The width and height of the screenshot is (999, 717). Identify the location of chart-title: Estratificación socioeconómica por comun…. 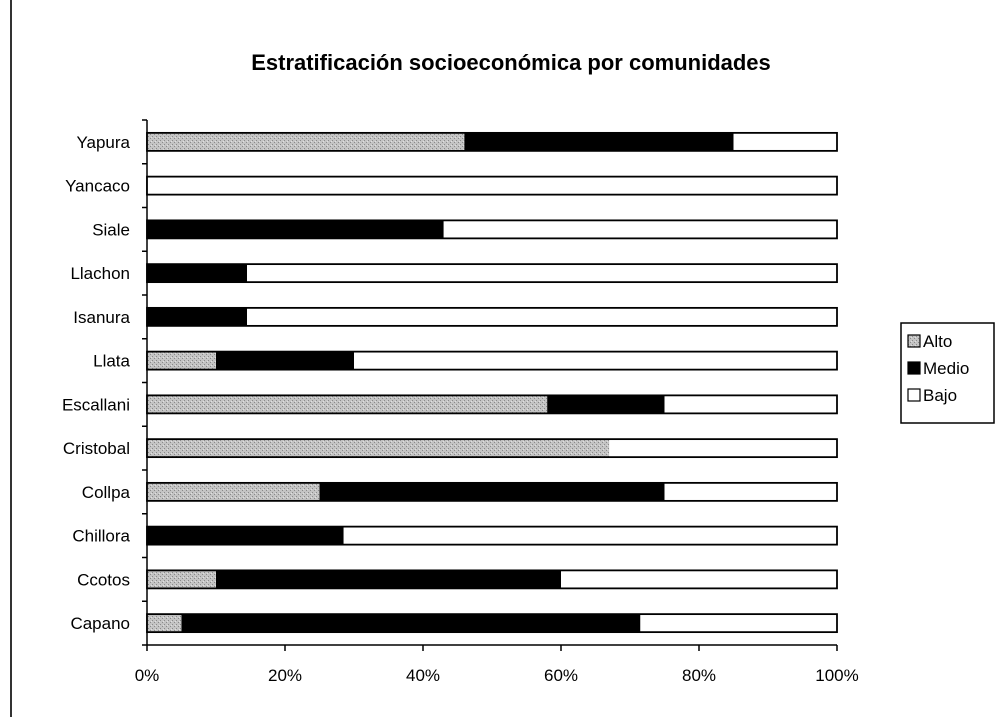
(511, 62).